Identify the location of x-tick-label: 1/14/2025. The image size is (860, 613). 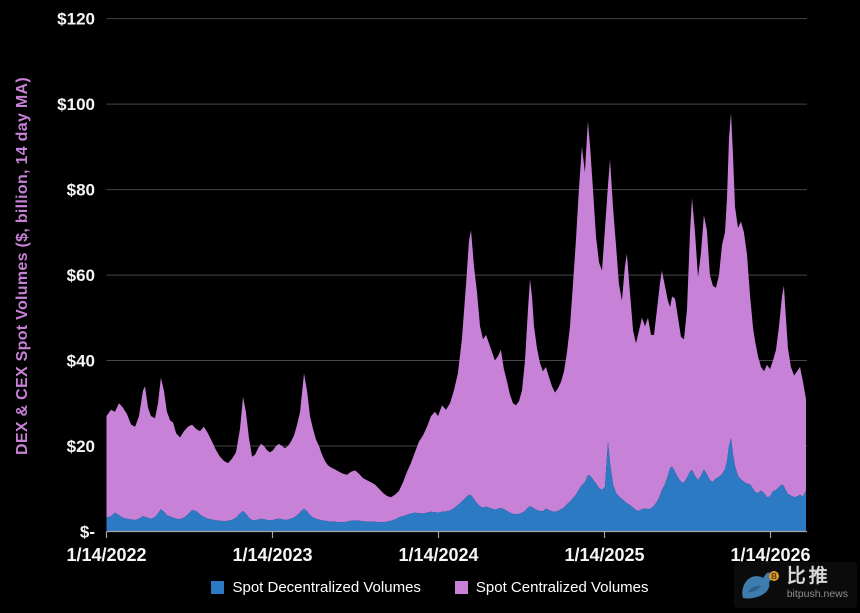
(604, 555).